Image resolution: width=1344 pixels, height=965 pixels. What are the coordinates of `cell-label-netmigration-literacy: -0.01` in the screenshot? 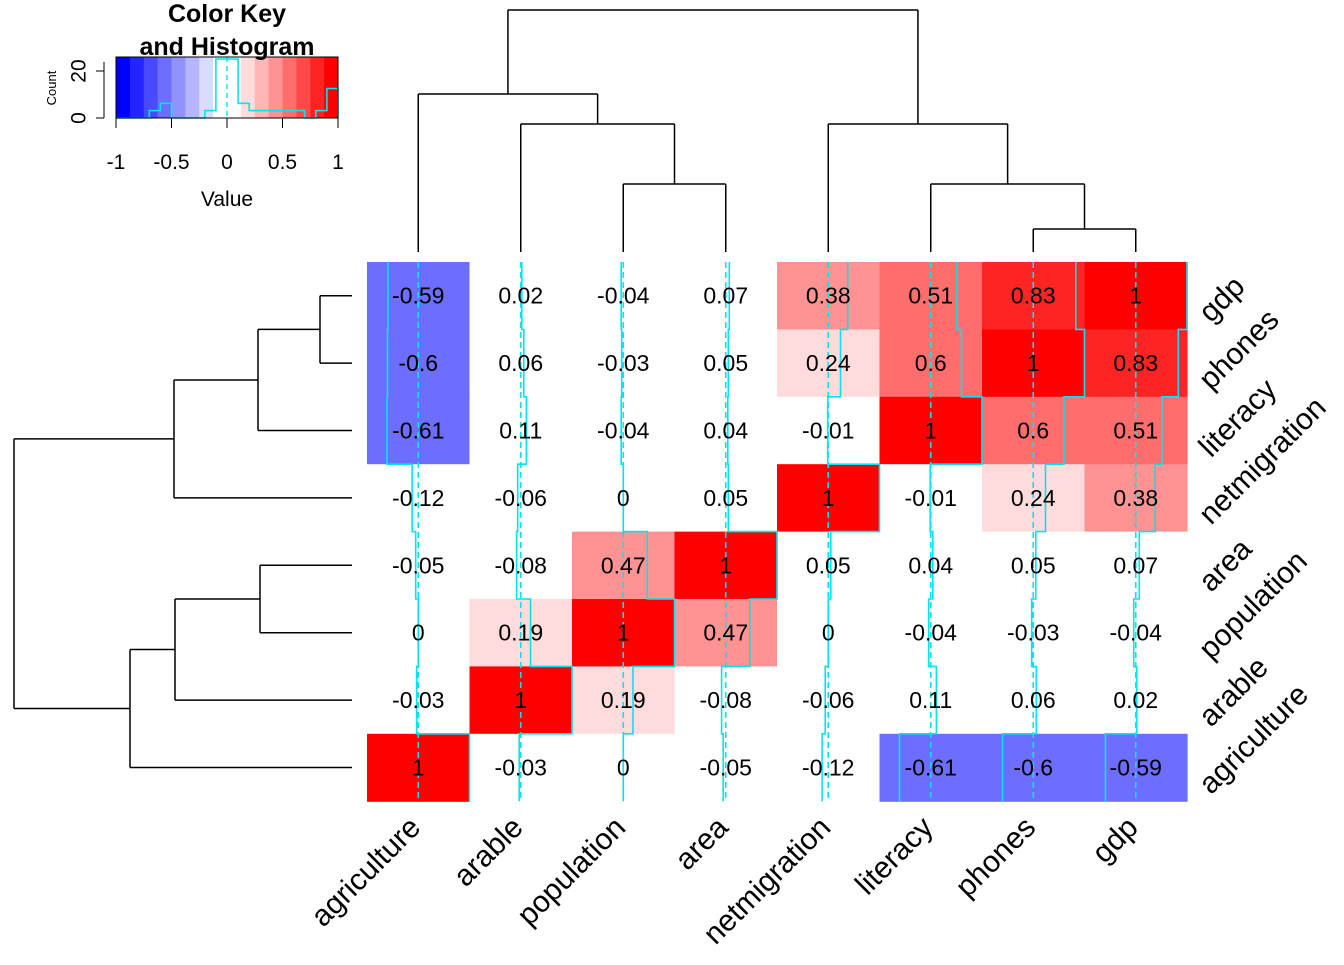 It's located at (931, 498).